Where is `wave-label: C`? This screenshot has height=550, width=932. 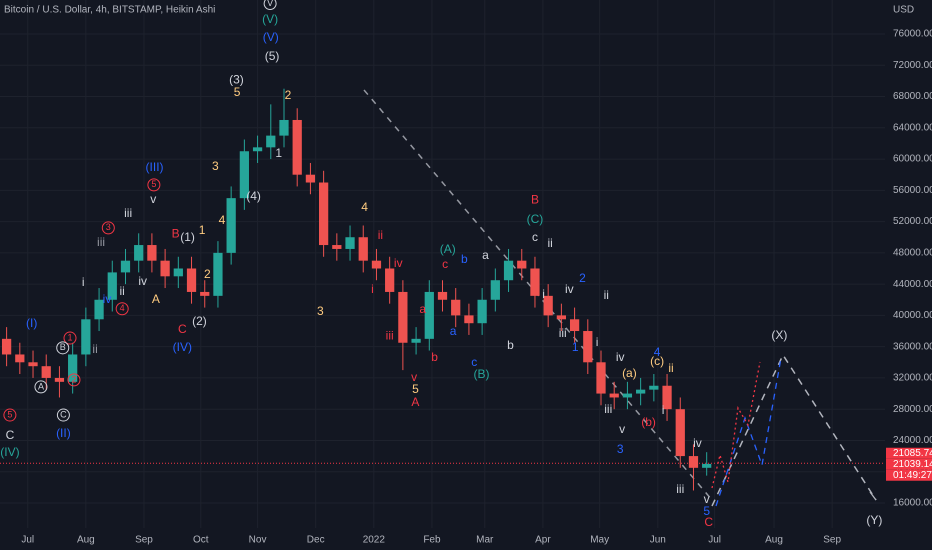 wave-label: C is located at coordinates (182, 329).